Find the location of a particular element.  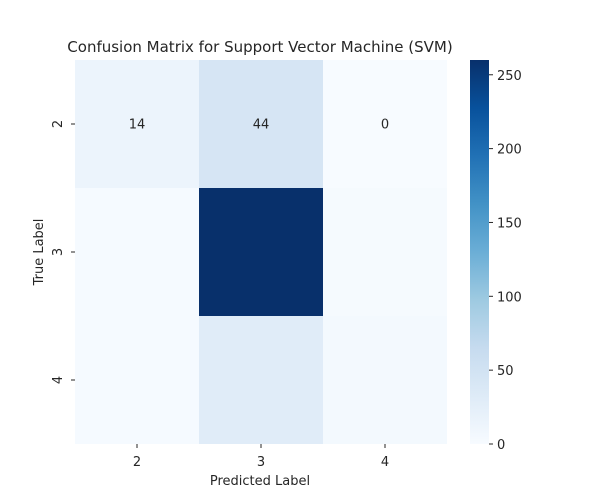

x-tick-label: 2 is located at coordinates (137, 462).